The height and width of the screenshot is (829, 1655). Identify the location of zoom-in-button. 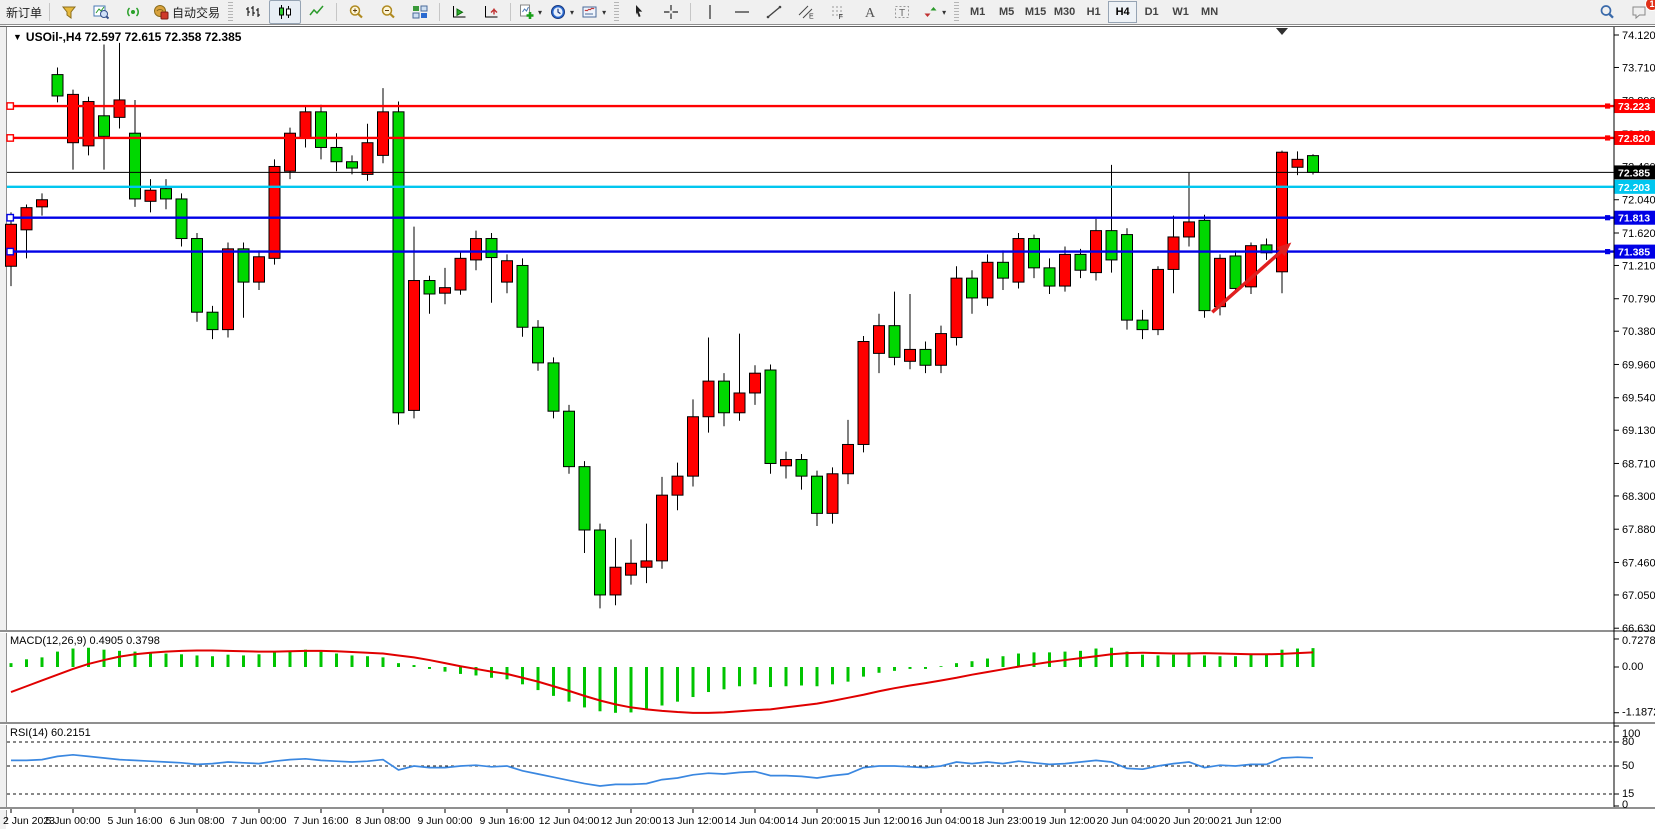
(356, 12).